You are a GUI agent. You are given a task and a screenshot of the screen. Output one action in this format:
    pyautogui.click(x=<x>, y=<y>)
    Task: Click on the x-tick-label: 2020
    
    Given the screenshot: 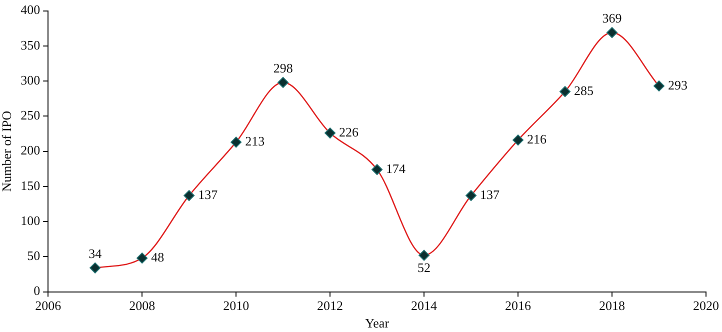 What is the action you would take?
    pyautogui.click(x=706, y=306)
    